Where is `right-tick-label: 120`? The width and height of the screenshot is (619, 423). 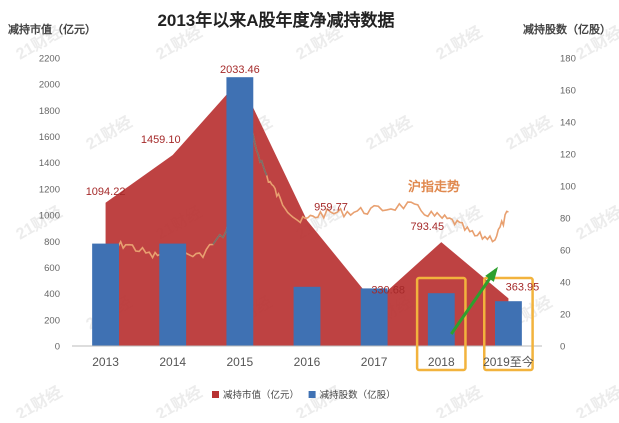 right-tick-label: 120 is located at coordinates (568, 155).